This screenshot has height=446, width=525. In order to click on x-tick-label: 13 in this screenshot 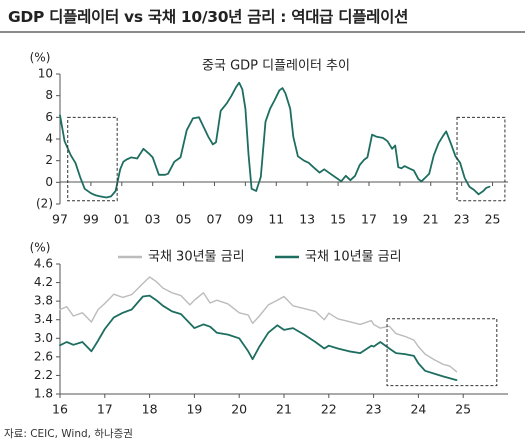, I will do `click(307, 219)`.